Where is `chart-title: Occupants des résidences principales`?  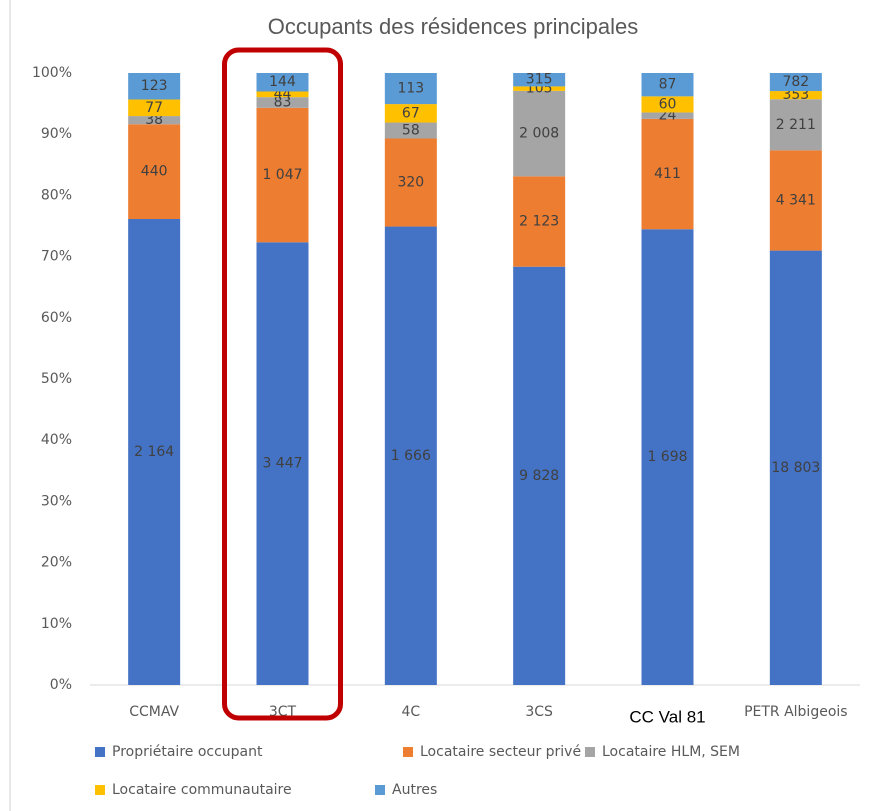
chart-title: Occupants des résidences principales is located at coordinates (453, 26).